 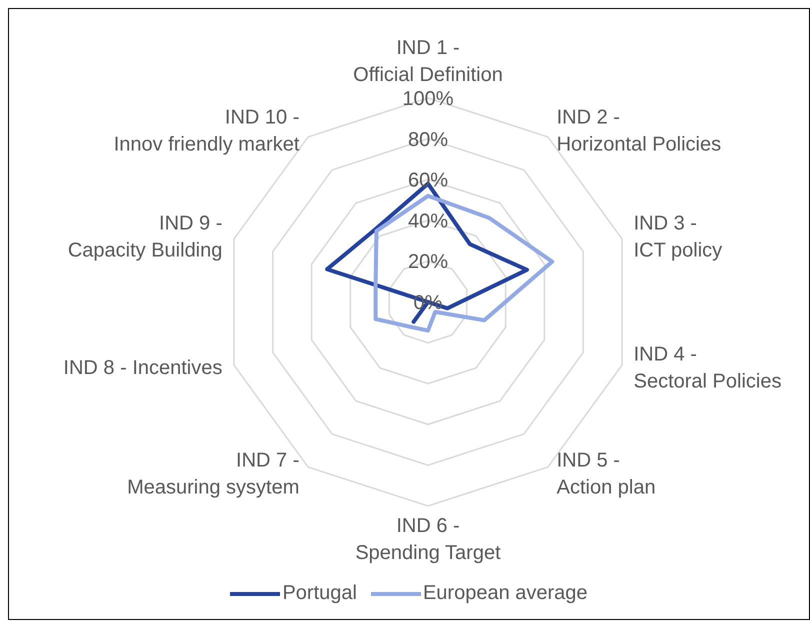 What do you see at coordinates (428, 181) in the screenshot?
I see `y-tick-label: 60%` at bounding box center [428, 181].